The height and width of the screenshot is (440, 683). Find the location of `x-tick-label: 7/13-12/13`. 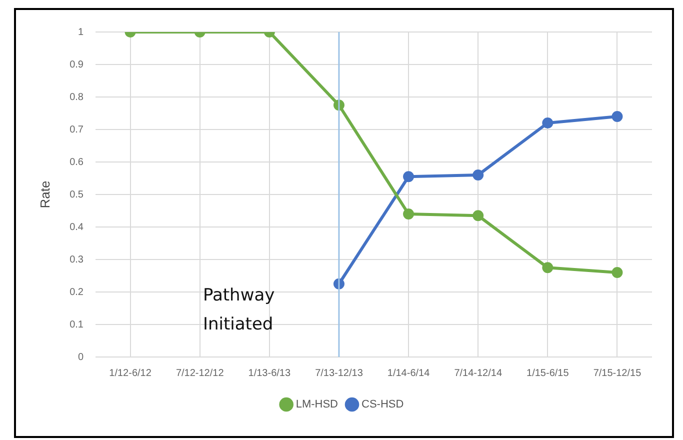

x-tick-label: 7/13-12/13 is located at coordinates (339, 373).